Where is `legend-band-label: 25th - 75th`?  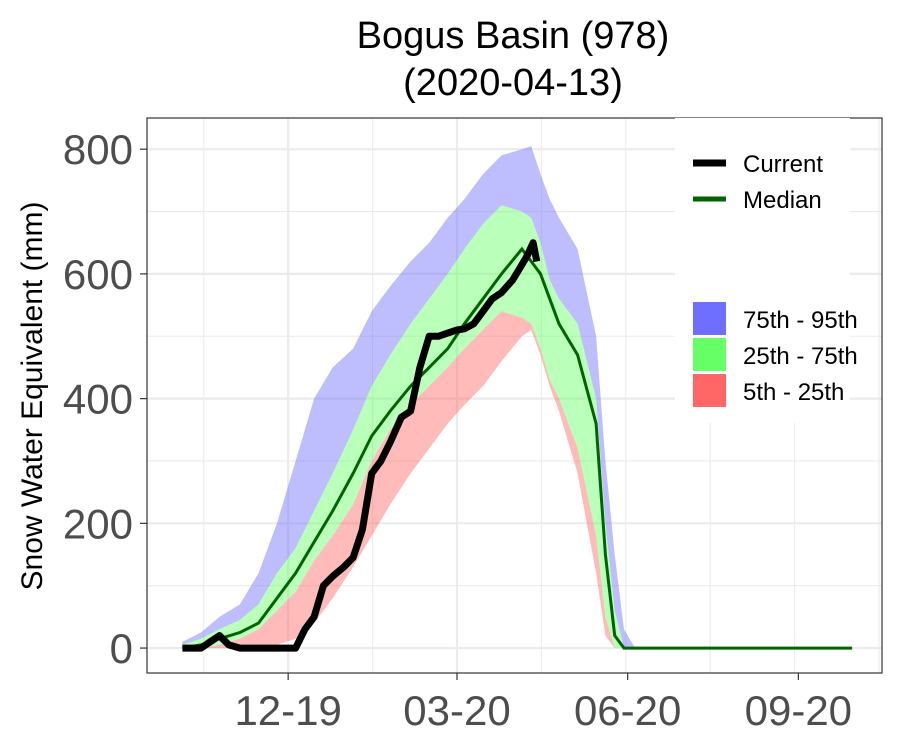 legend-band-label: 25th - 75th is located at coordinates (800, 356).